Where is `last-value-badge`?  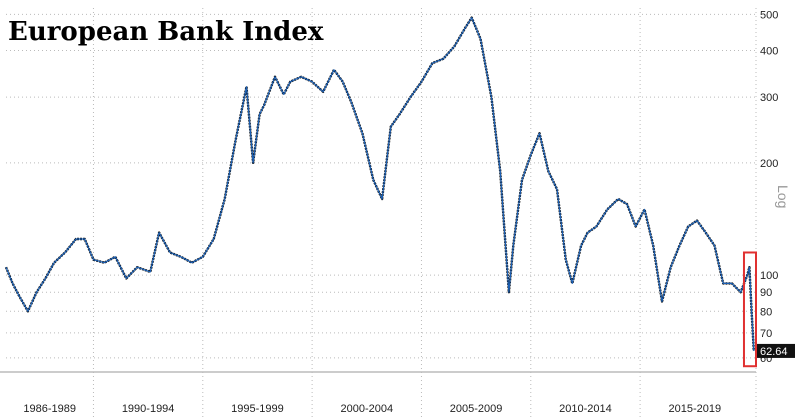 last-value-badge is located at coordinates (776, 350).